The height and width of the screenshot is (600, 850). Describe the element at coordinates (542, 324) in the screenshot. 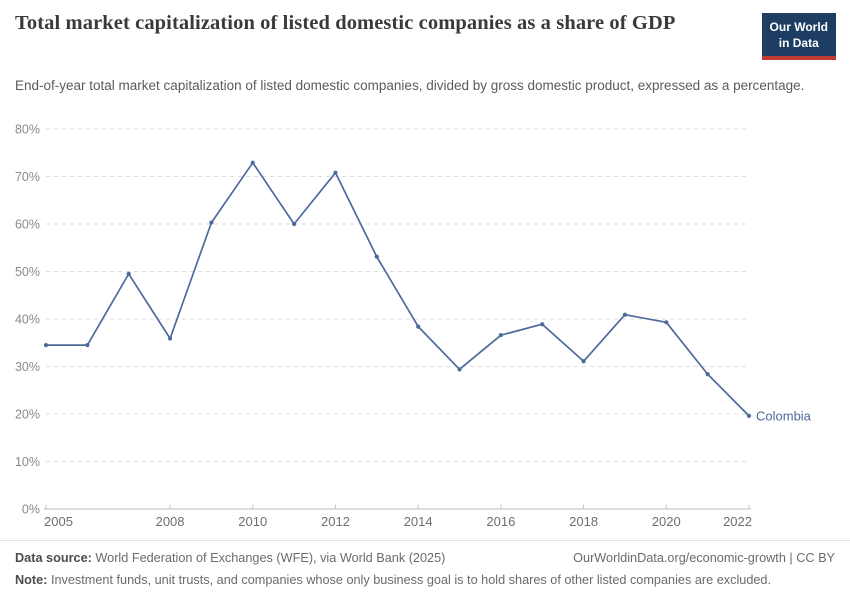

I see `data-point-2017` at that location.